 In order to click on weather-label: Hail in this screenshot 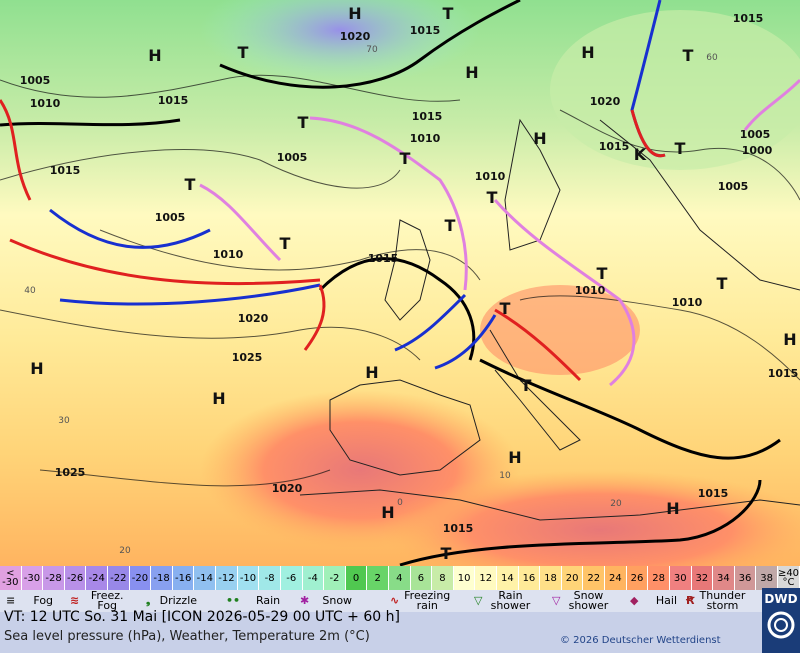, I will do `click(666, 600)`.